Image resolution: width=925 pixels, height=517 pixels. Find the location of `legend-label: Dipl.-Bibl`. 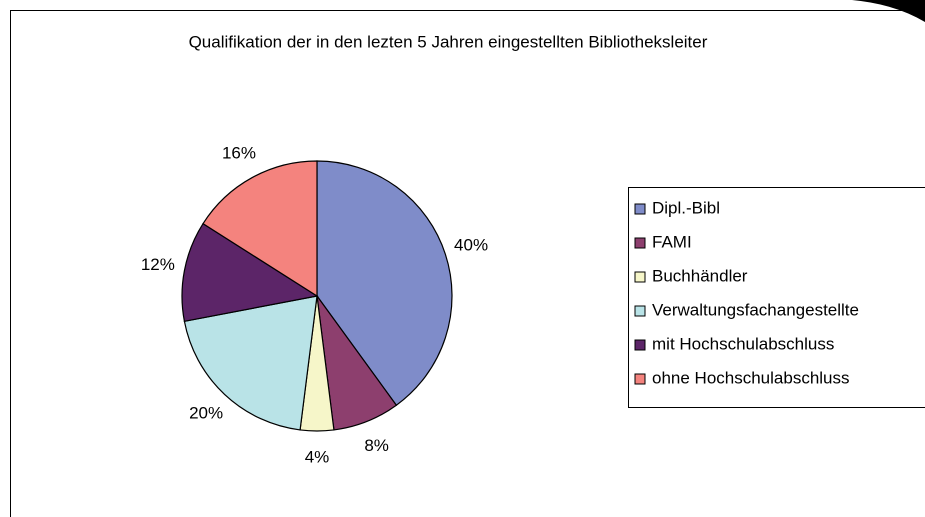

legend-label: Dipl.-Bibl is located at coordinates (686, 207).